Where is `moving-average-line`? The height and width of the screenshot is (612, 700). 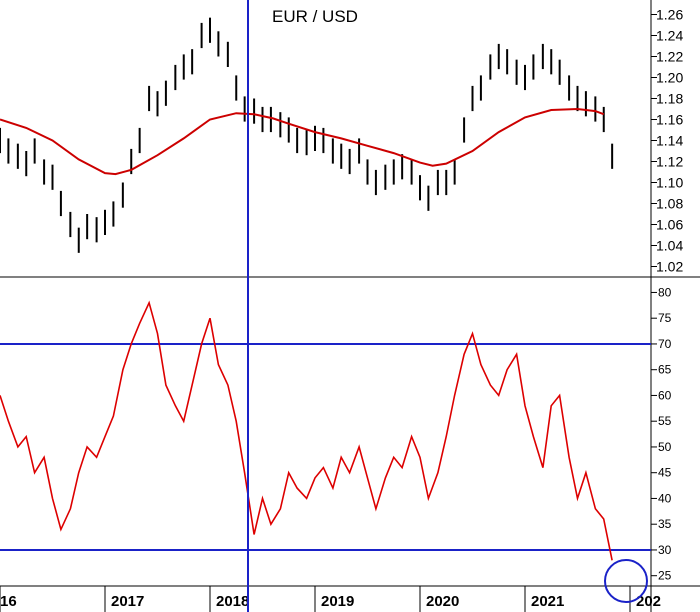
moving-average-line is located at coordinates (302, 141).